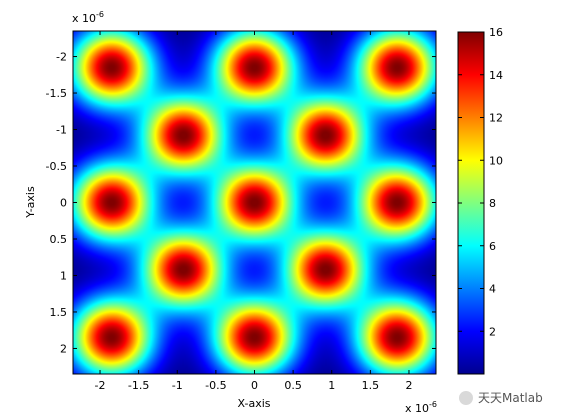 The height and width of the screenshot is (420, 561). I want to click on y-tick-label: 0, so click(63, 203).